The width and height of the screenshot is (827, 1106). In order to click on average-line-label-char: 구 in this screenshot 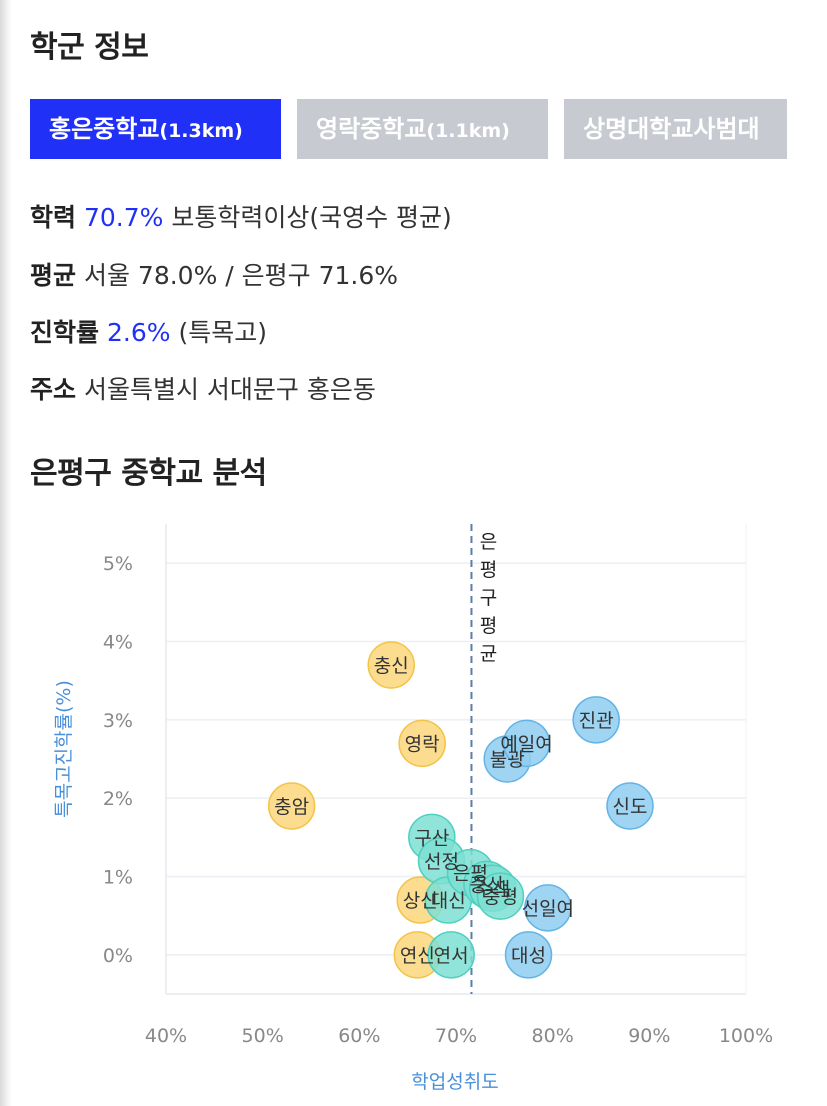, I will do `click(488, 598)`.